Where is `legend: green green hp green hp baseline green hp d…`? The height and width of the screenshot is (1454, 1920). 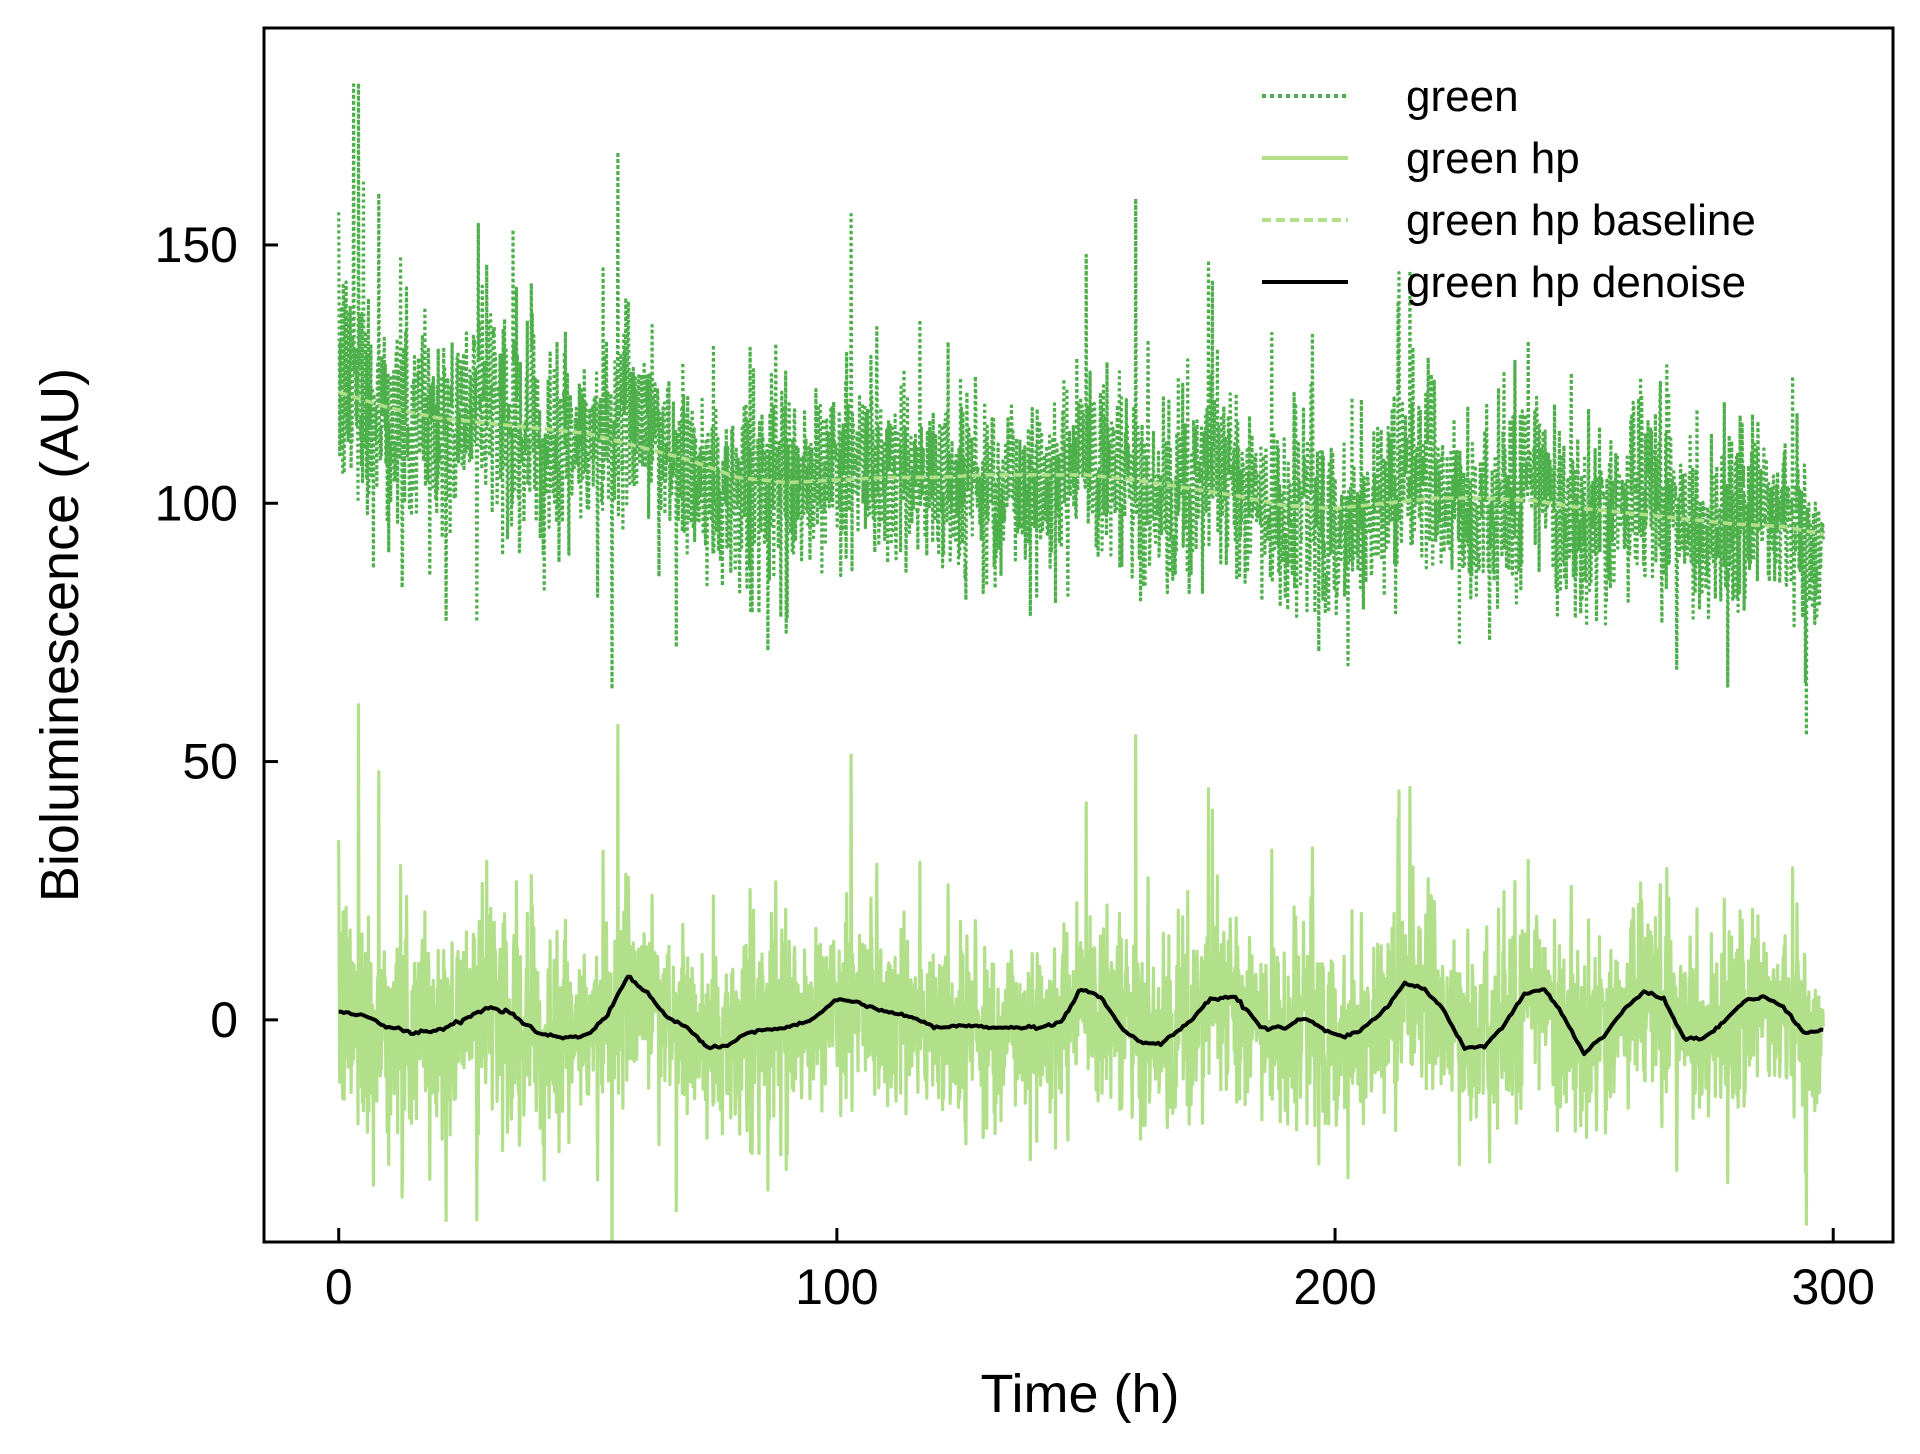 legend: green green hp green hp baseline green hp d… is located at coordinates (1509, 189).